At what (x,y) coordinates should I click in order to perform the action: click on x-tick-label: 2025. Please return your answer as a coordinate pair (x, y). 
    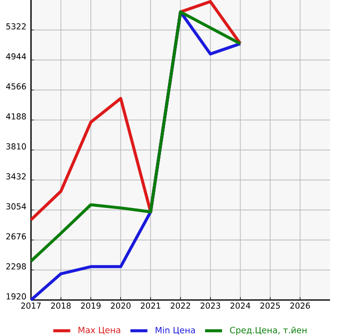
    Looking at the image, I should click on (270, 305).